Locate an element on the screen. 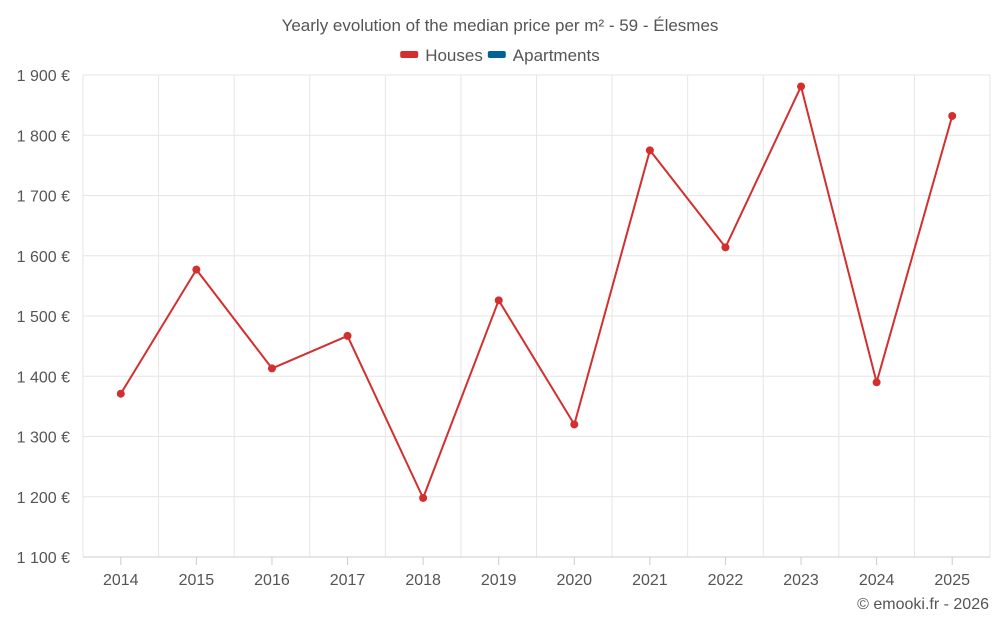 The image size is (1000, 625). legend-item-houses: Houses is located at coordinates (441, 55).